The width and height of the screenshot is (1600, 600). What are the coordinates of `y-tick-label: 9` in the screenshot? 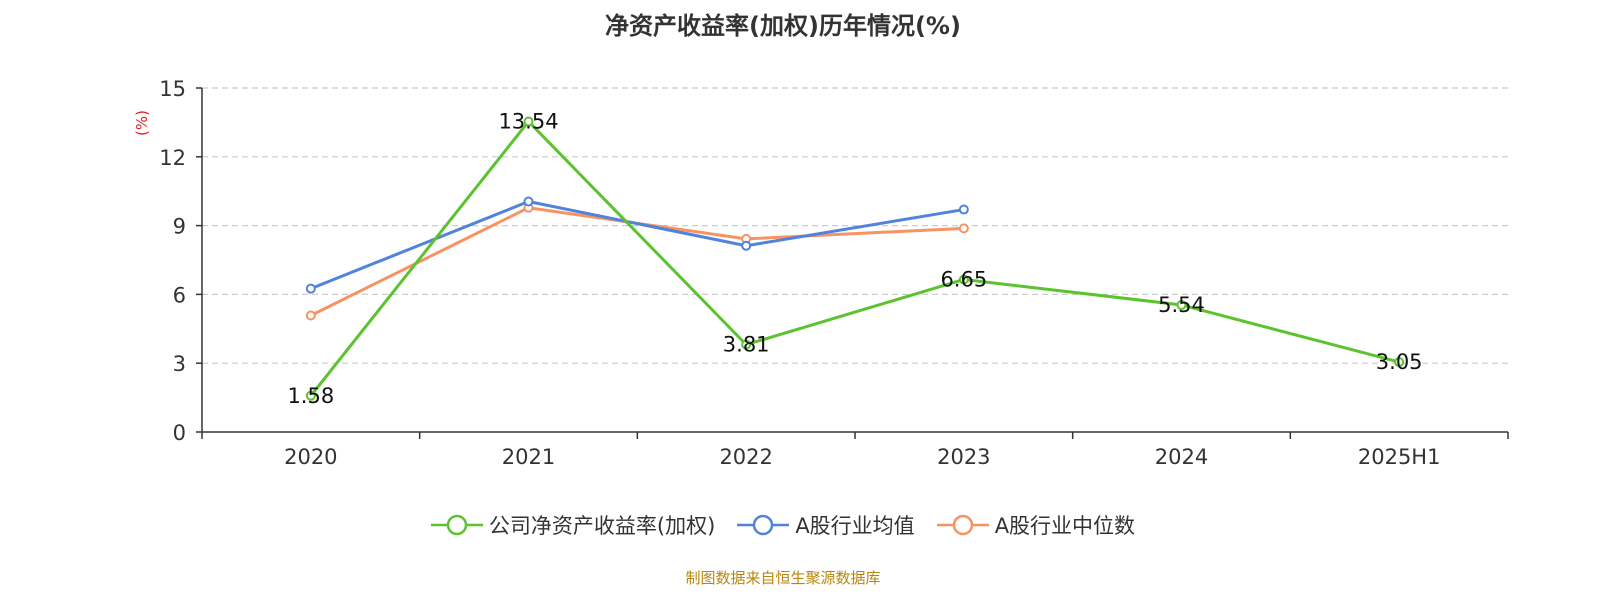 It's located at (179, 227).